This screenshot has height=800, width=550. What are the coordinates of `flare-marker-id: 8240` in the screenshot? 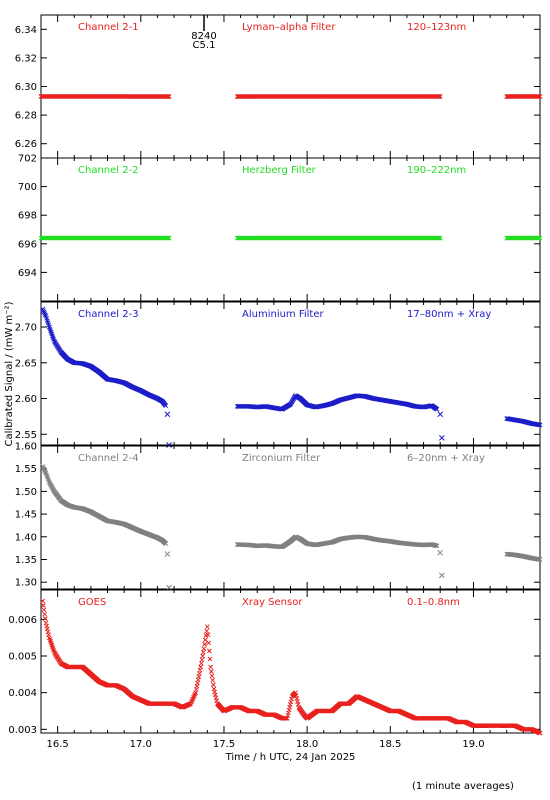 It's located at (203, 36).